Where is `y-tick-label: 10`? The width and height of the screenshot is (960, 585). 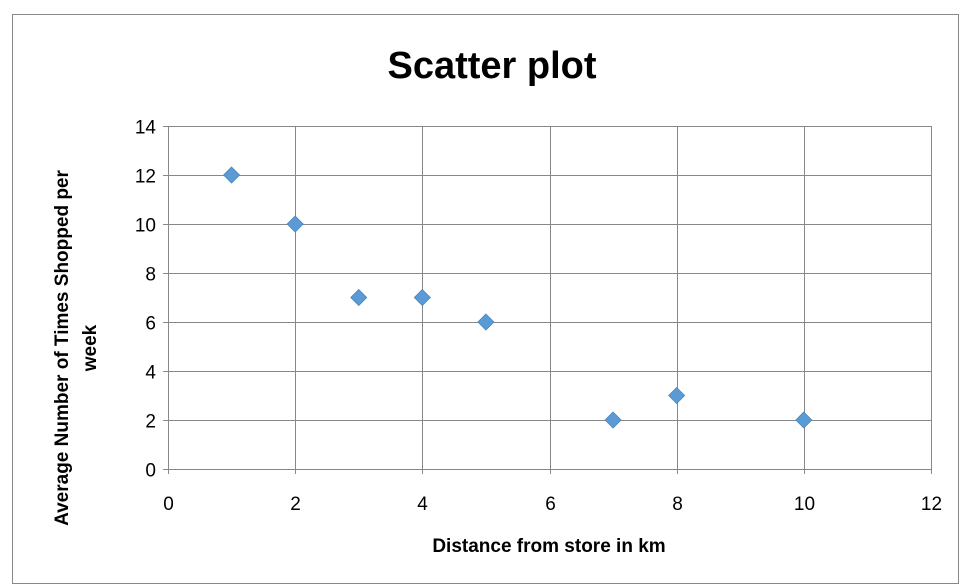
y-tick-label: 10 is located at coordinates (145, 226).